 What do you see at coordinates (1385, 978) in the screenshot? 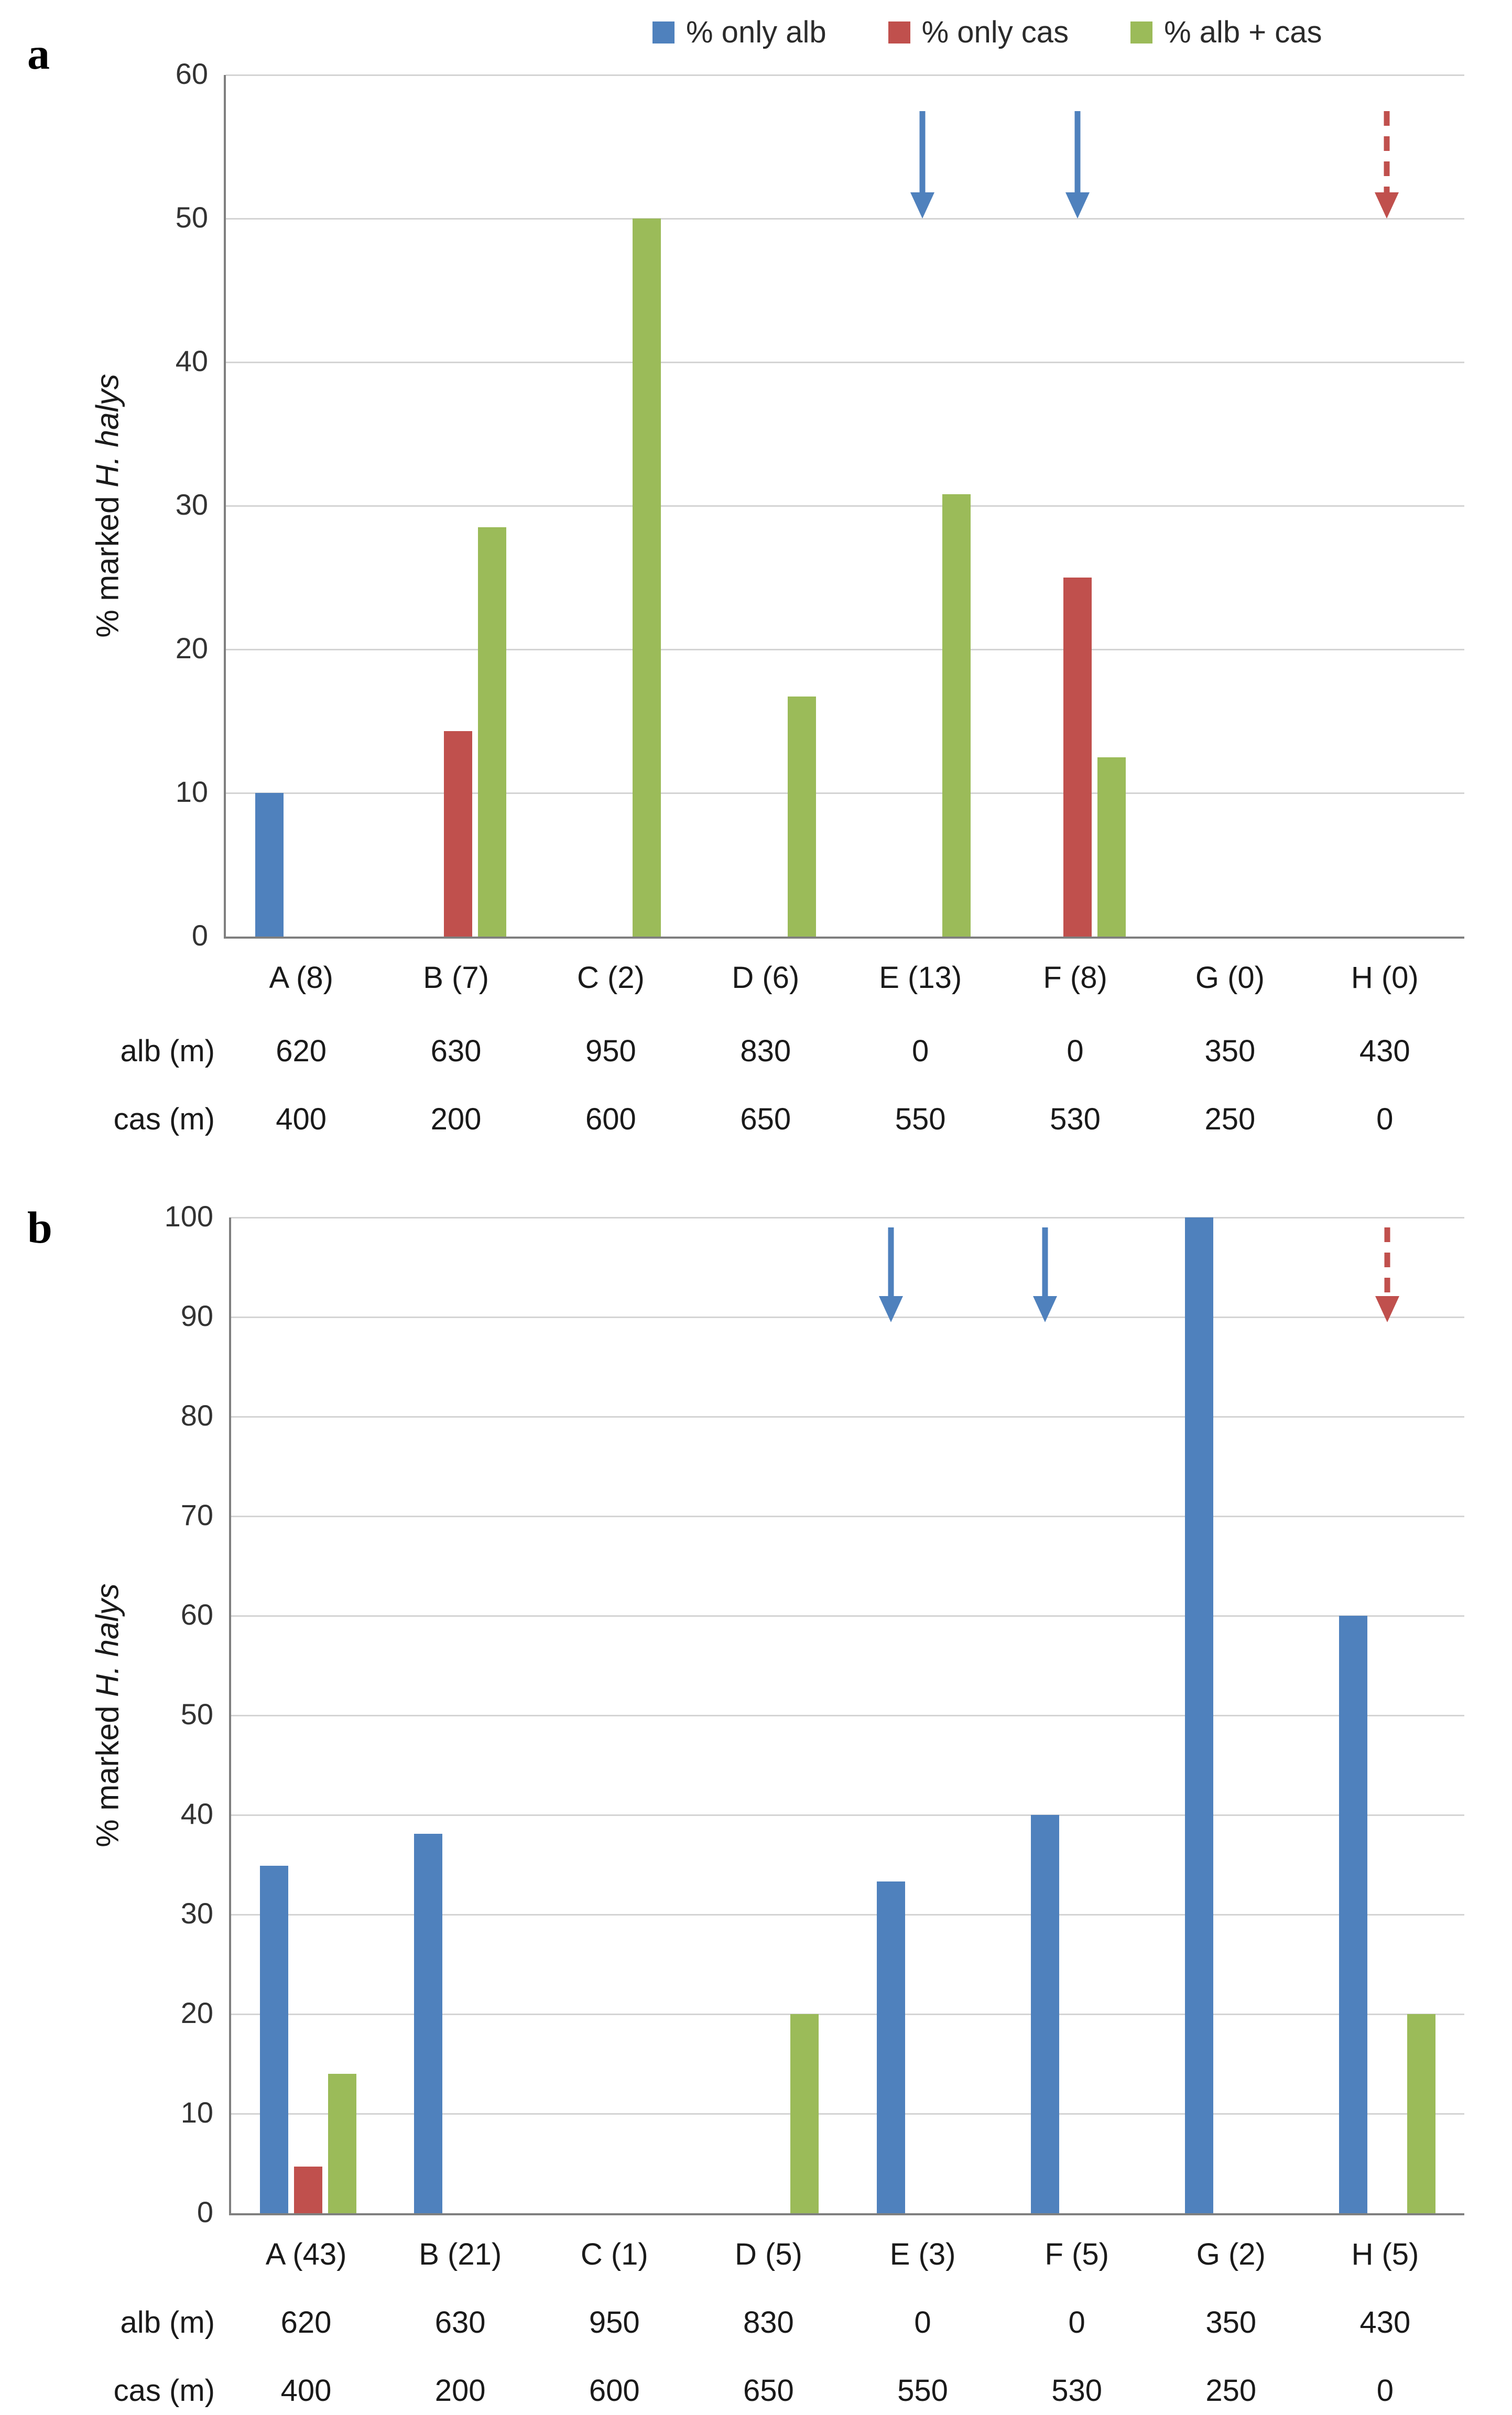
I see `x-category-label: H (0)` at bounding box center [1385, 978].